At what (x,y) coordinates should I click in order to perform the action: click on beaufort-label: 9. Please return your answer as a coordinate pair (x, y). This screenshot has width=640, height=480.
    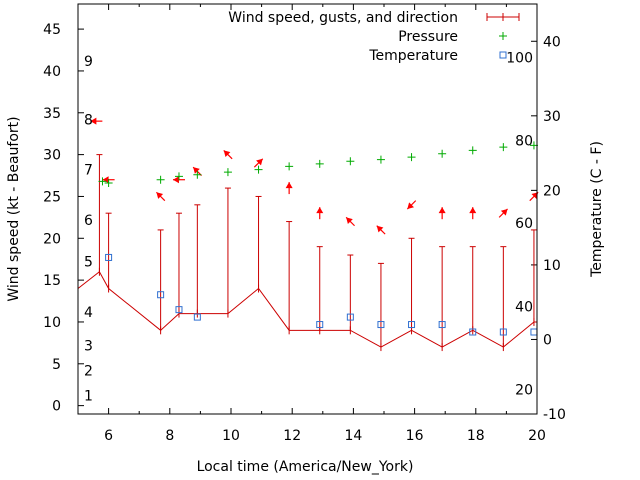
    Looking at the image, I should click on (88, 62).